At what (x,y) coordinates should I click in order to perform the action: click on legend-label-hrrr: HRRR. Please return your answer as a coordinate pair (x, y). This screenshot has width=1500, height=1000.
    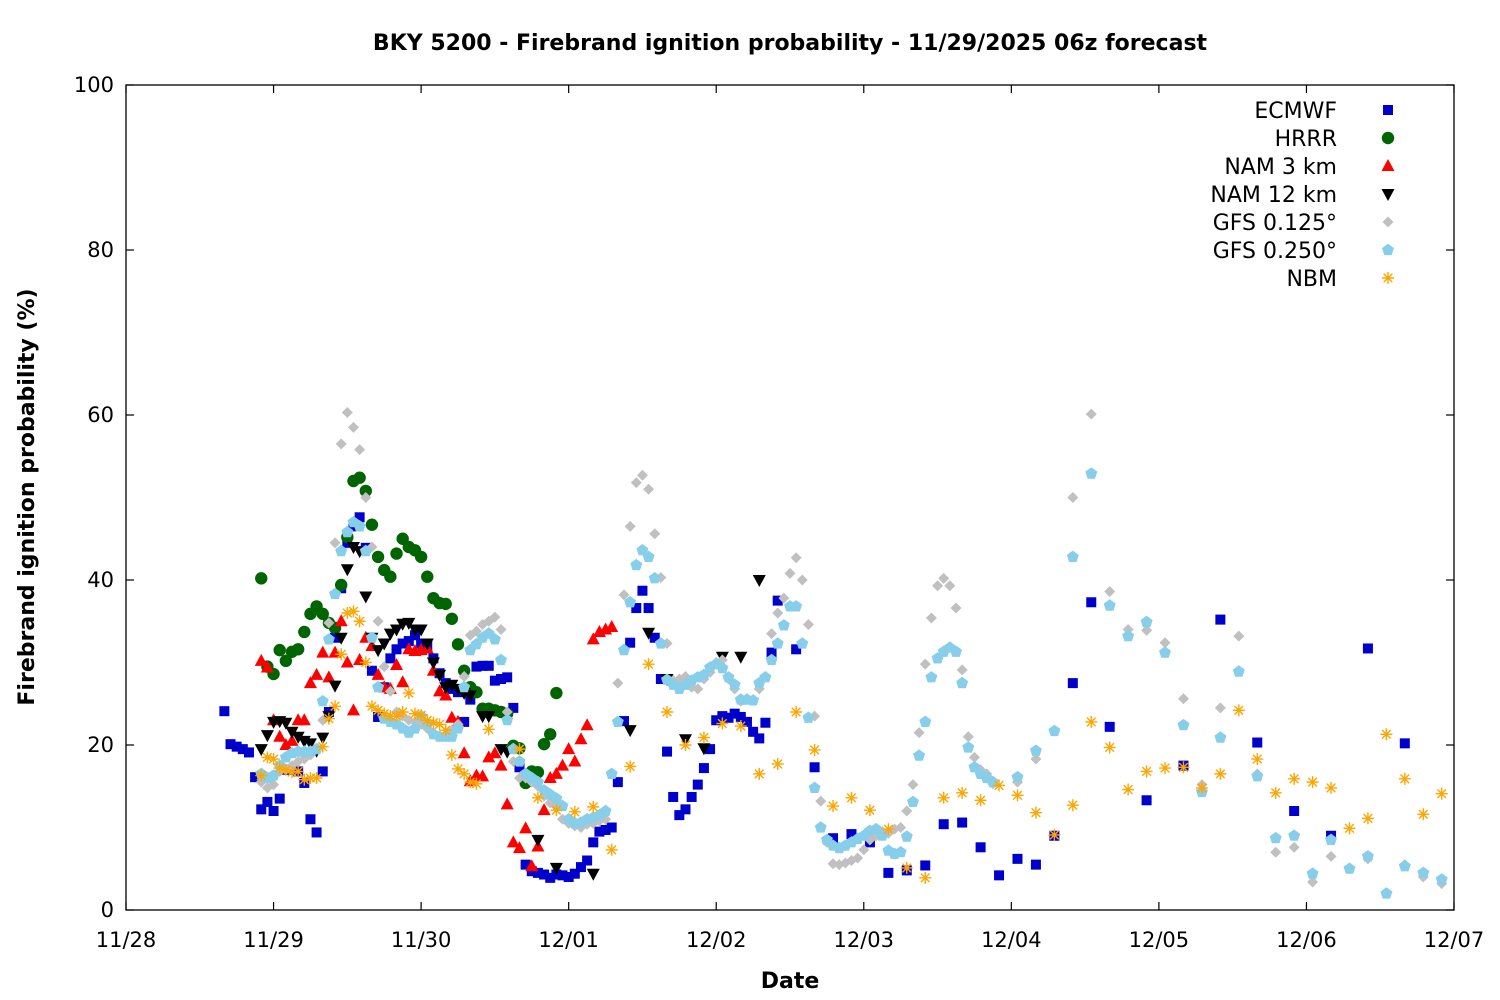
    Looking at the image, I should click on (1306, 139).